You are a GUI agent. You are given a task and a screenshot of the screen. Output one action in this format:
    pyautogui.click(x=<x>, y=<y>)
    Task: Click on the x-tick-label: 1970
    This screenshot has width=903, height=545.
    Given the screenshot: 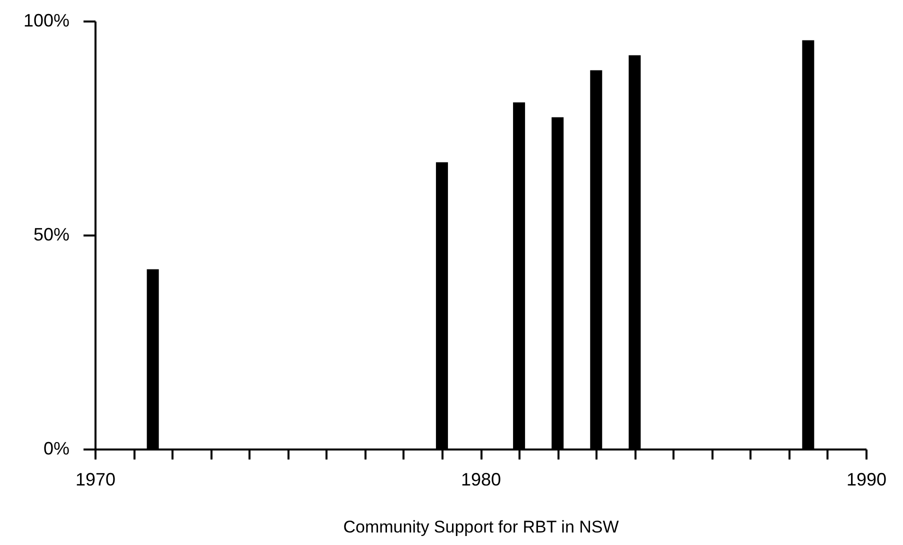 What is the action you would take?
    pyautogui.click(x=95, y=480)
    